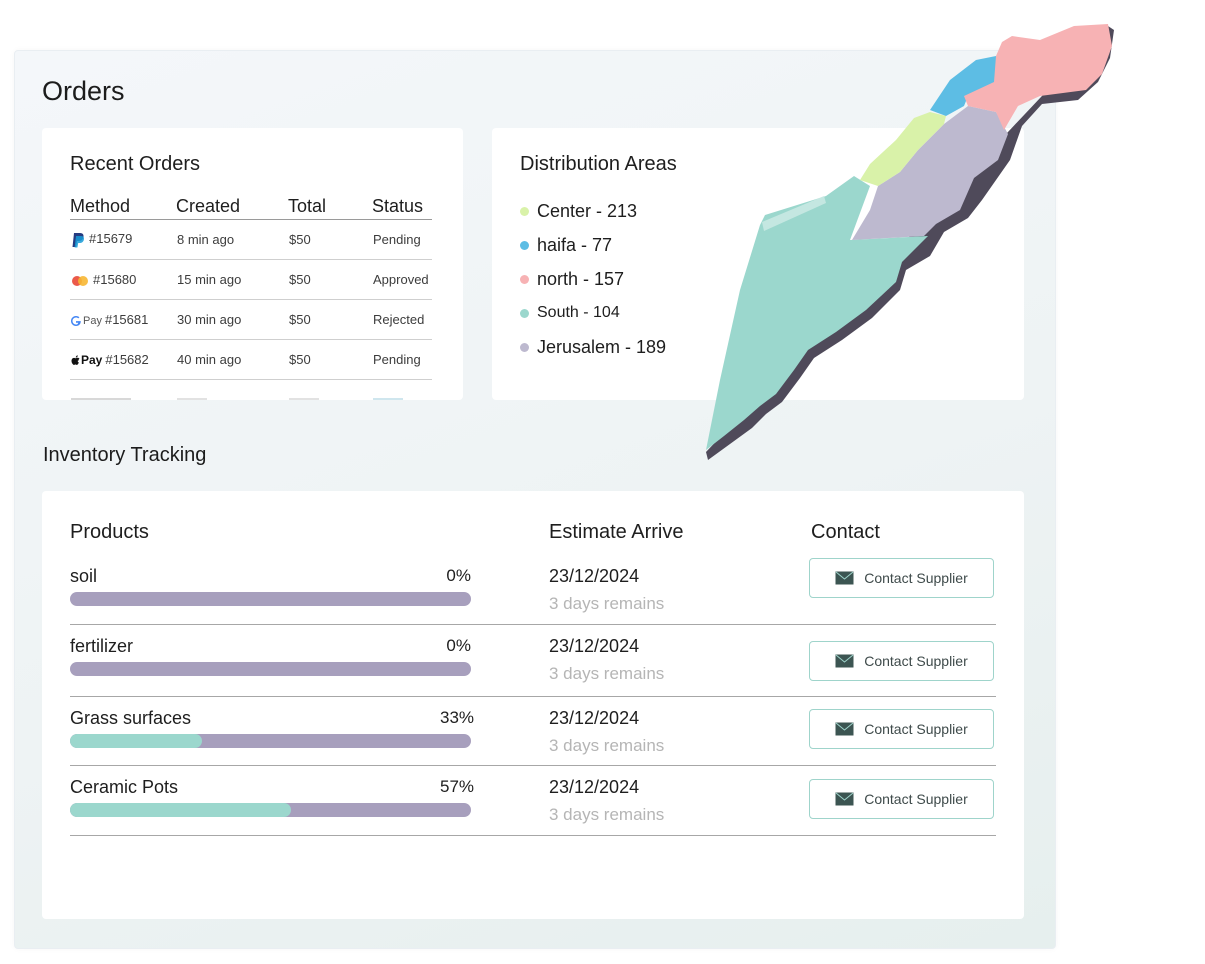 This screenshot has height=964, width=1205. I want to click on product-percent: 33%, so click(457, 717).